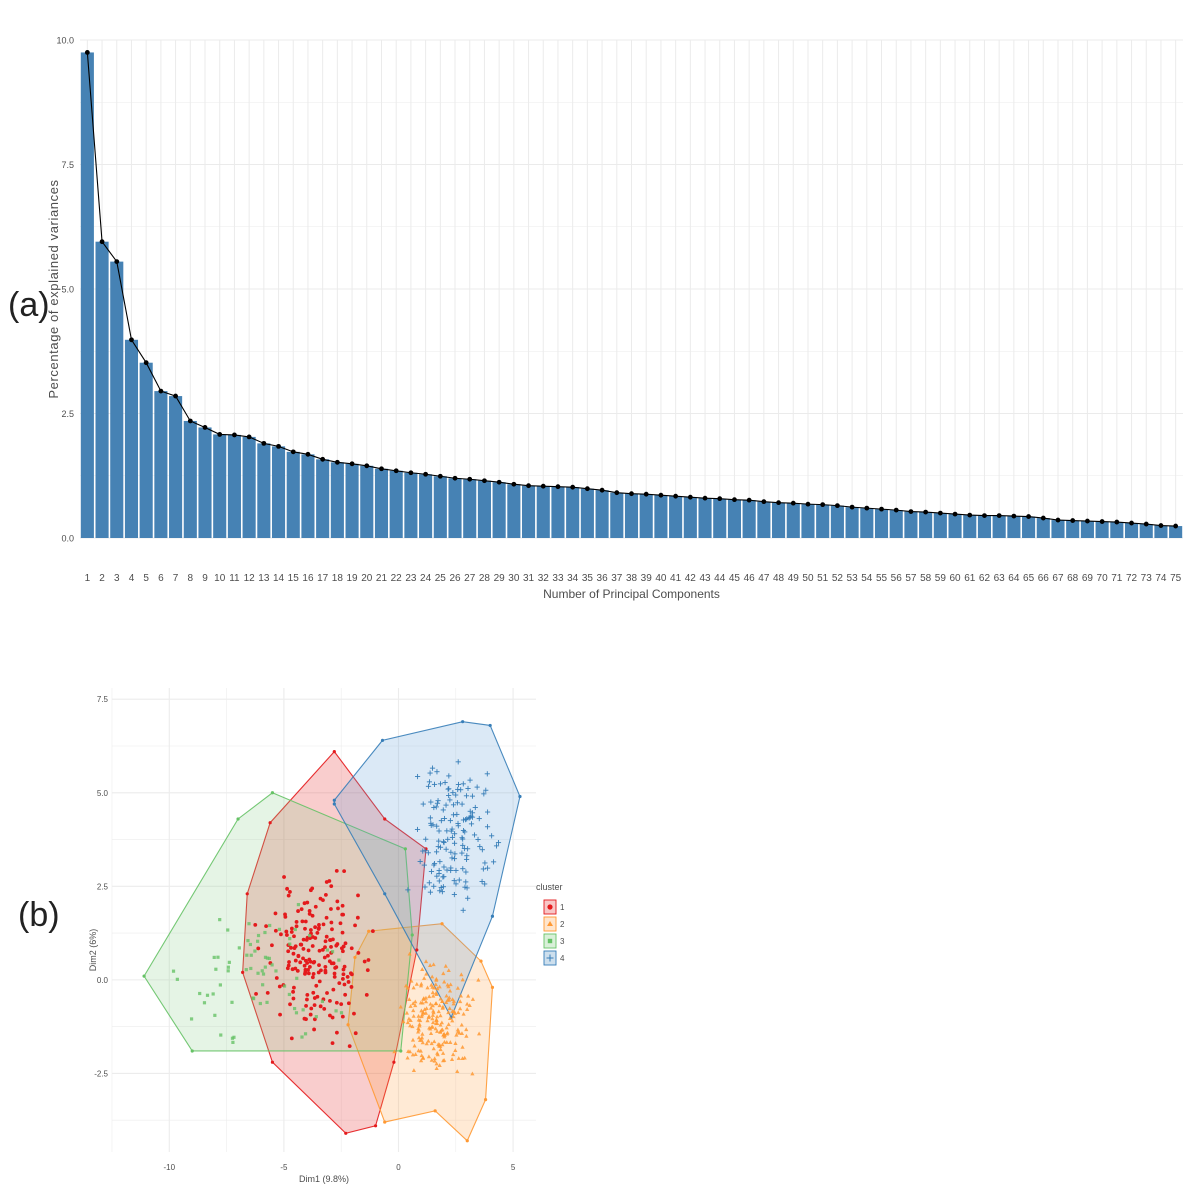 This screenshot has height=1193, width=1183. Describe the element at coordinates (554, 924) in the screenshot. I see `legend-entry-2: 2` at that location.